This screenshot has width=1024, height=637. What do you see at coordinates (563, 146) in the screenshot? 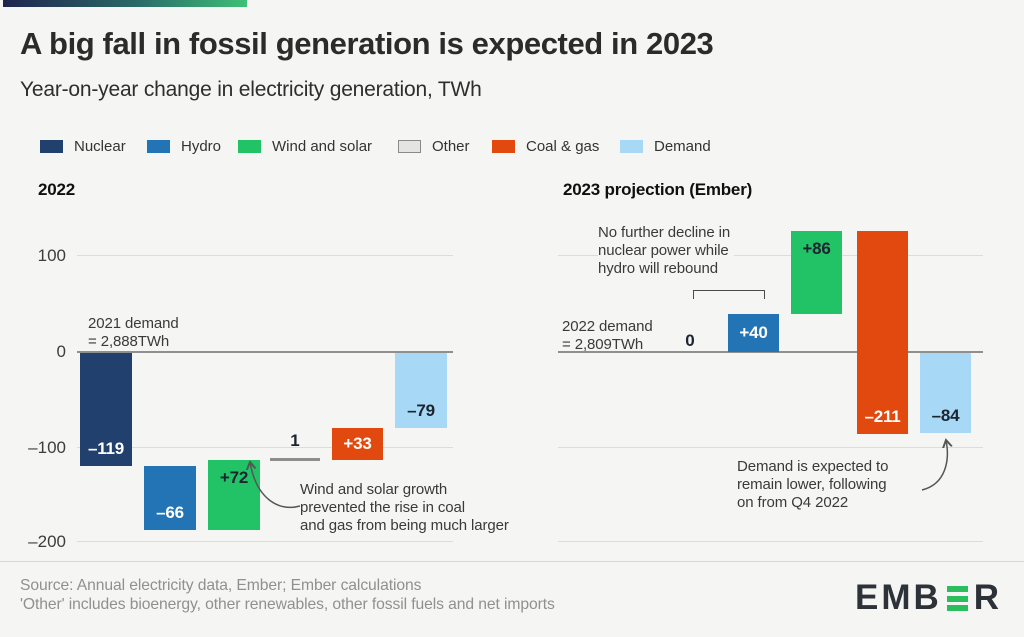
I see `legend-label-coal-gas: Coal & gas` at bounding box center [563, 146].